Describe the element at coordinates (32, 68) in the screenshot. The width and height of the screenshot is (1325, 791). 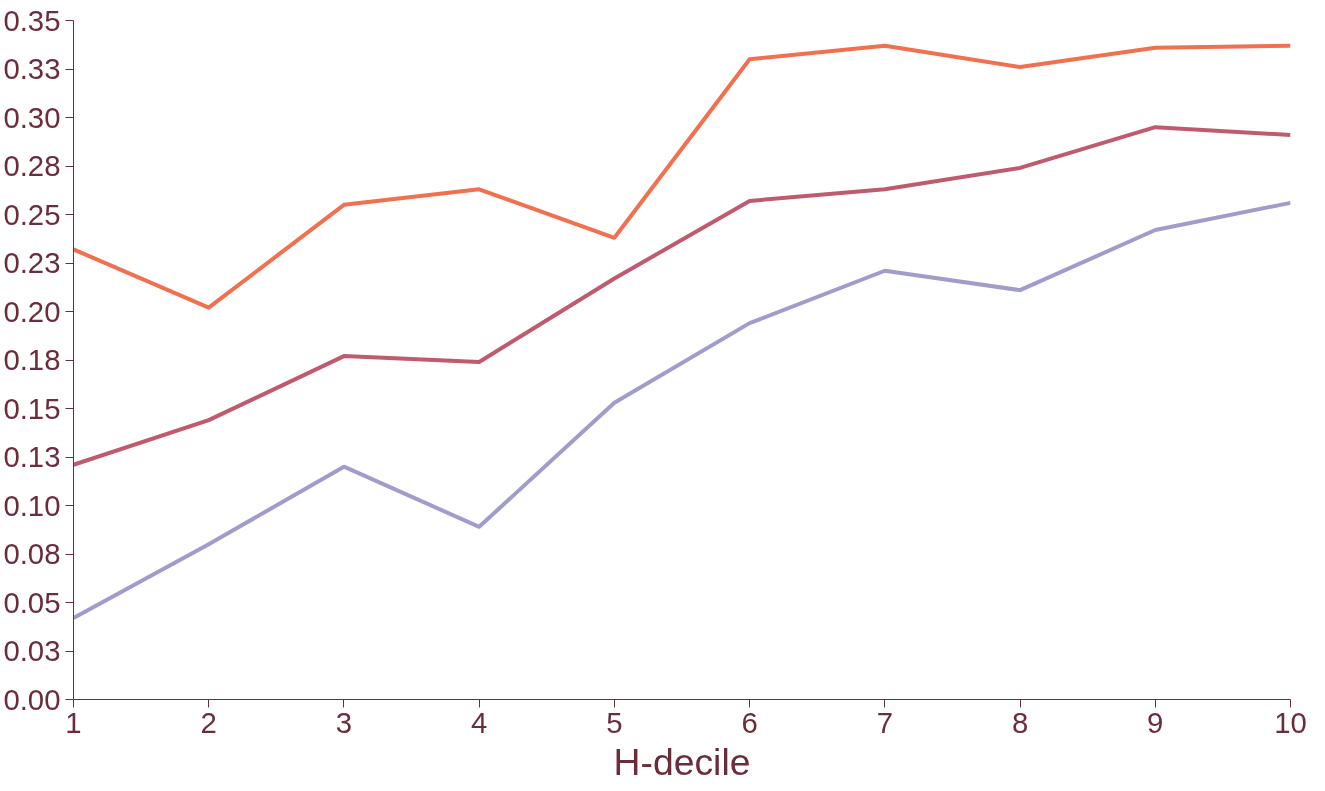
I see `y-tick-label: 0.33` at that location.